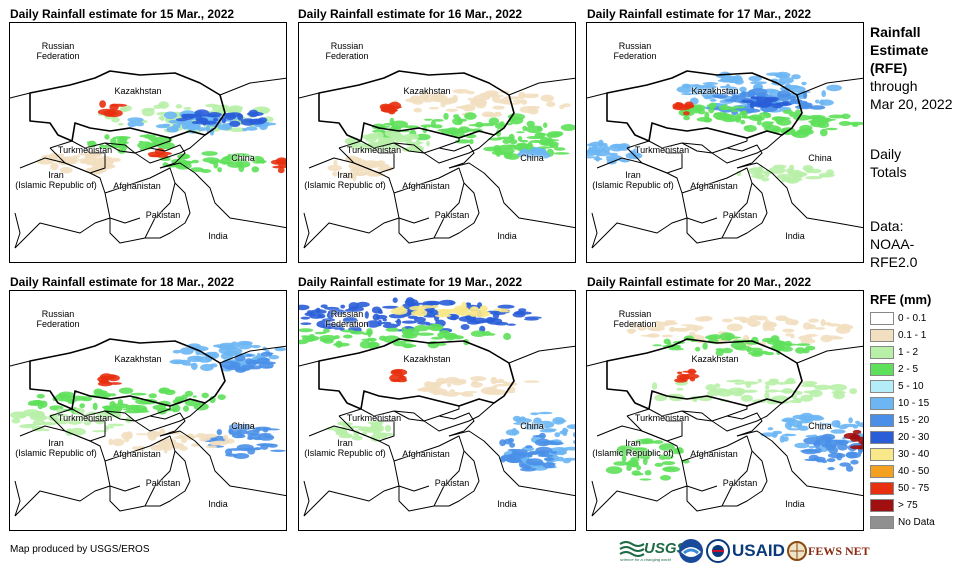 This screenshot has height=570, width=965. I want to click on usgs-logo: USGS science for a changing world, so click(653, 551).